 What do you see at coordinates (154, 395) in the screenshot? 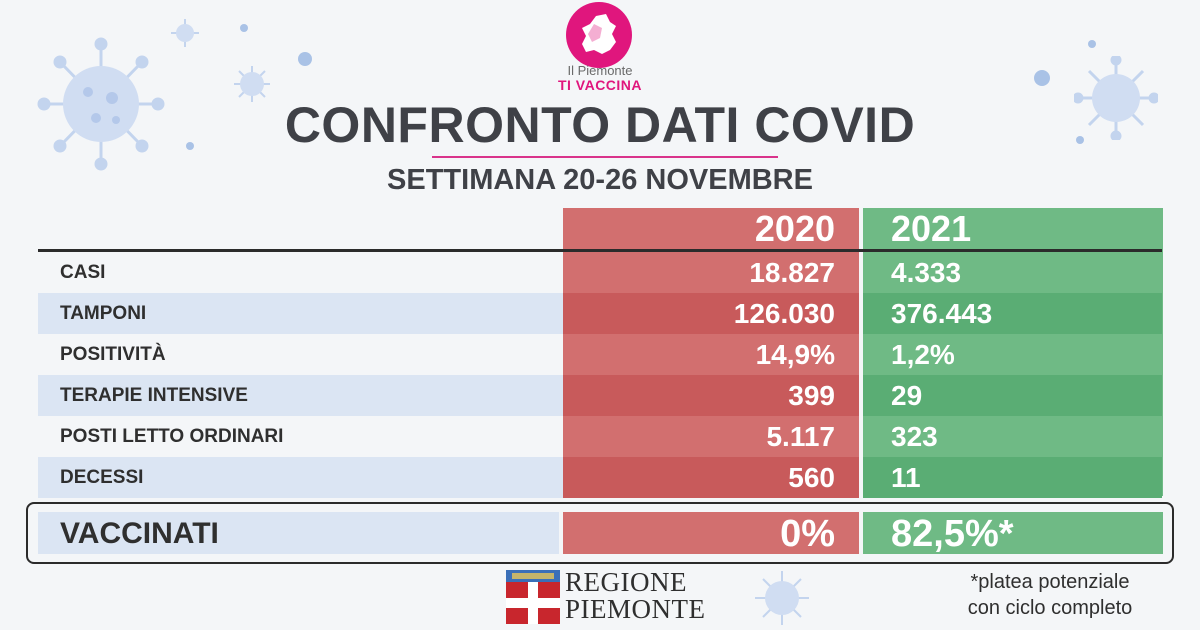
I see `row-label: TERAPIE INTENSIVE` at bounding box center [154, 395].